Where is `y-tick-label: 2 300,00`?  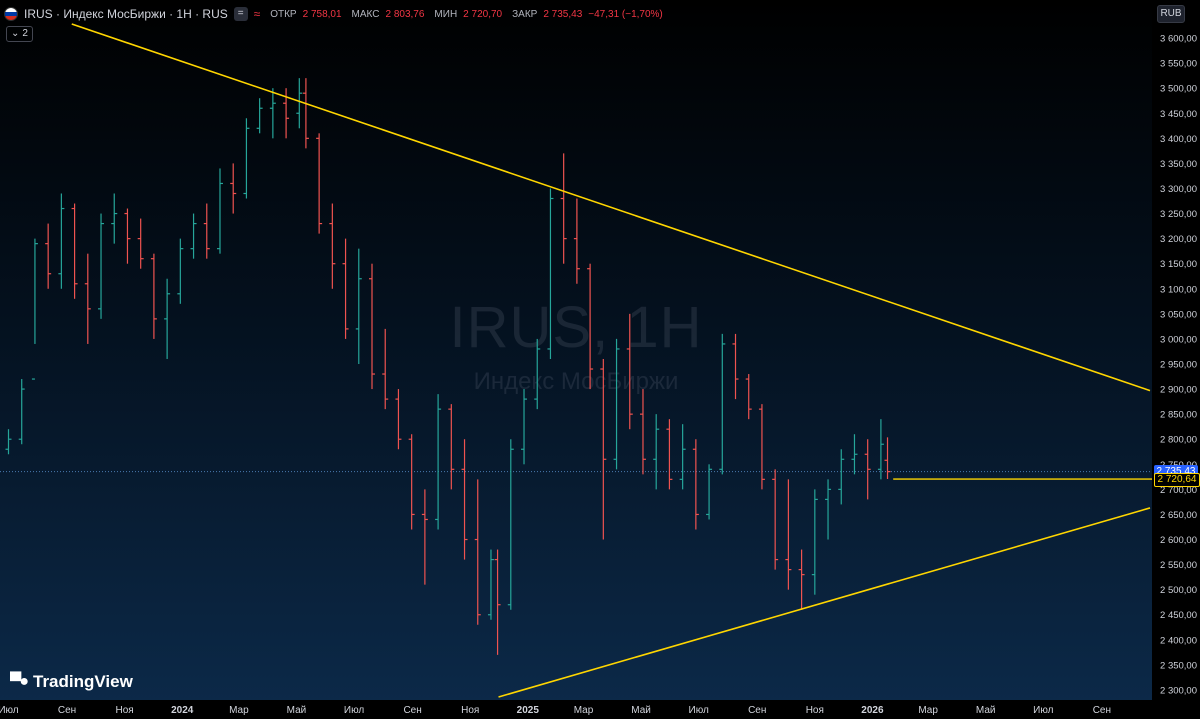 y-tick-label: 2 300,00 is located at coordinates (1178, 690).